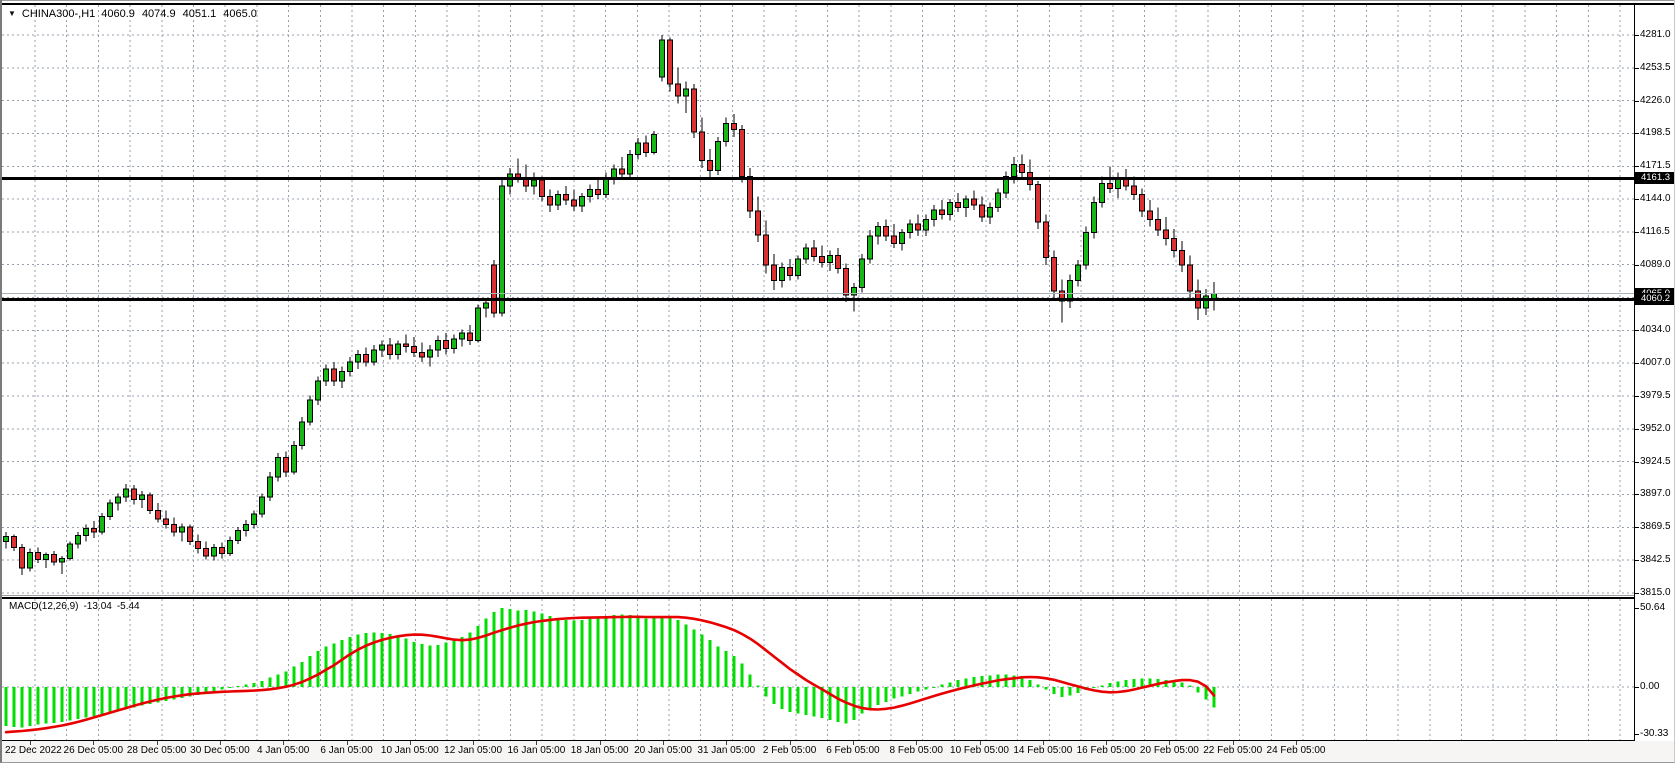 Image resolution: width=1675 pixels, height=763 pixels. Describe the element at coordinates (979, 750) in the screenshot. I see `time-tick-label: 10 Feb 05:00` at that location.